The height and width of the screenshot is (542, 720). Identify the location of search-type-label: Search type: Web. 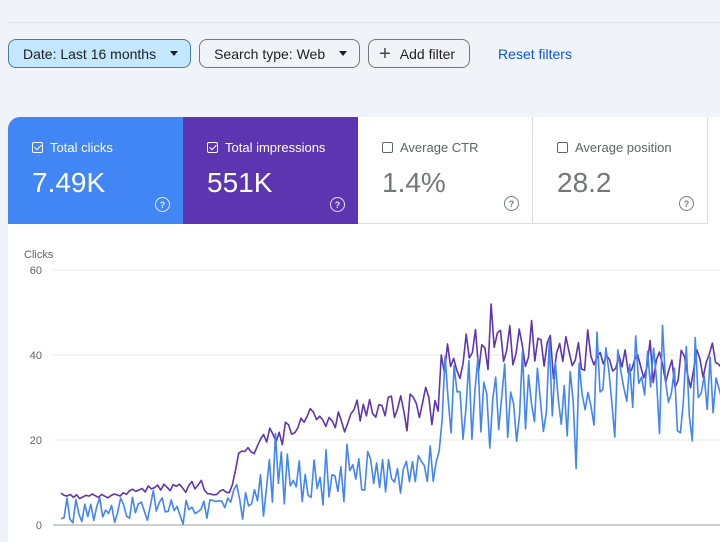
(270, 53).